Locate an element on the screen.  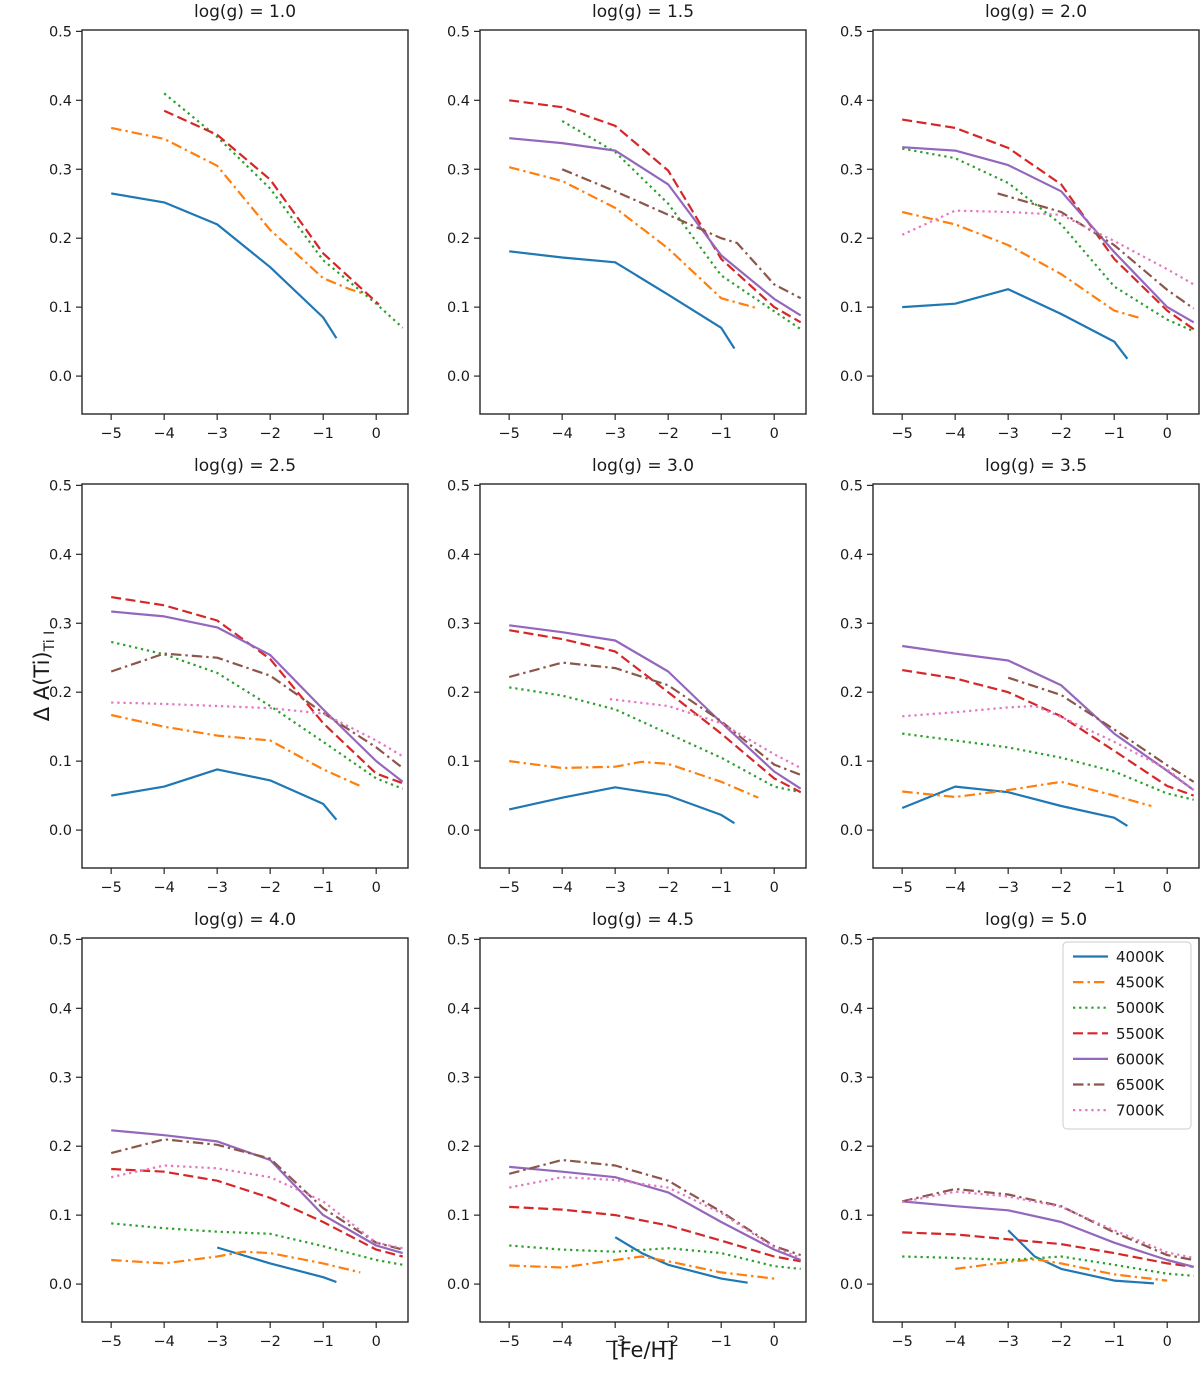
legend-label-4500K: 4500K is located at coordinates (1140, 983).